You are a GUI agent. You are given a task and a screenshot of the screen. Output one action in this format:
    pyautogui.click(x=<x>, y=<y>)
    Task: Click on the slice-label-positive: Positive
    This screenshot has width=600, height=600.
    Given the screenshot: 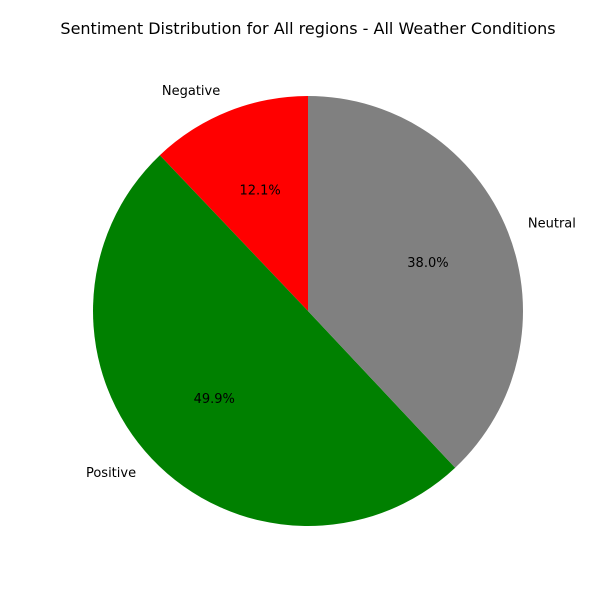 What is the action you would take?
    pyautogui.click(x=111, y=473)
    